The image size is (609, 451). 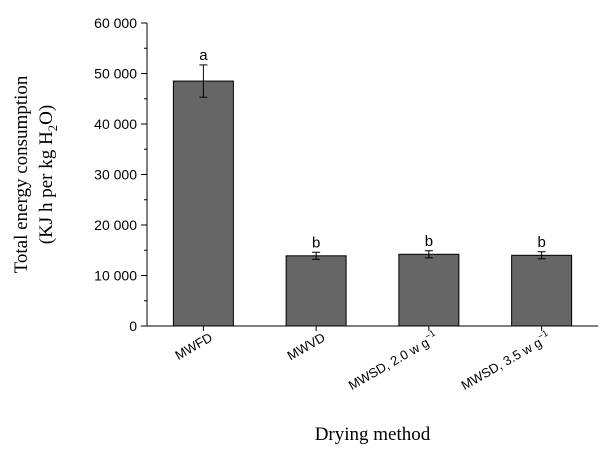 I want to click on significance-label-4: b, so click(x=541, y=242).